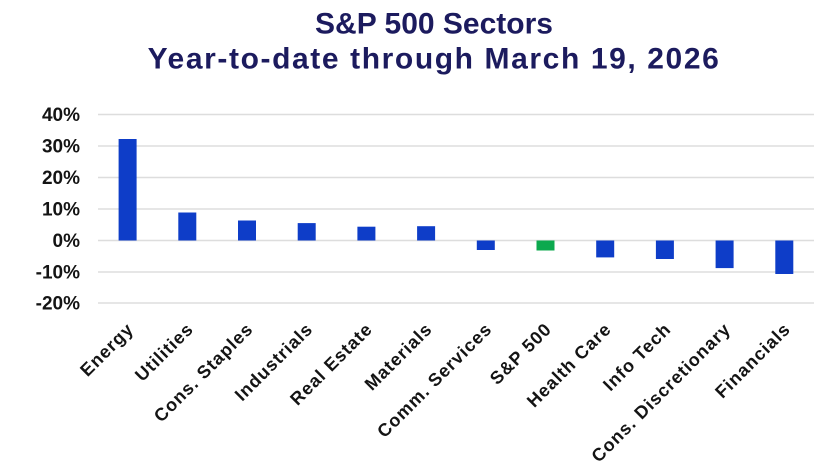 Image resolution: width=840 pixels, height=472 pixels. Describe the element at coordinates (61, 115) in the screenshot. I see `svg-text: 40%` at that location.